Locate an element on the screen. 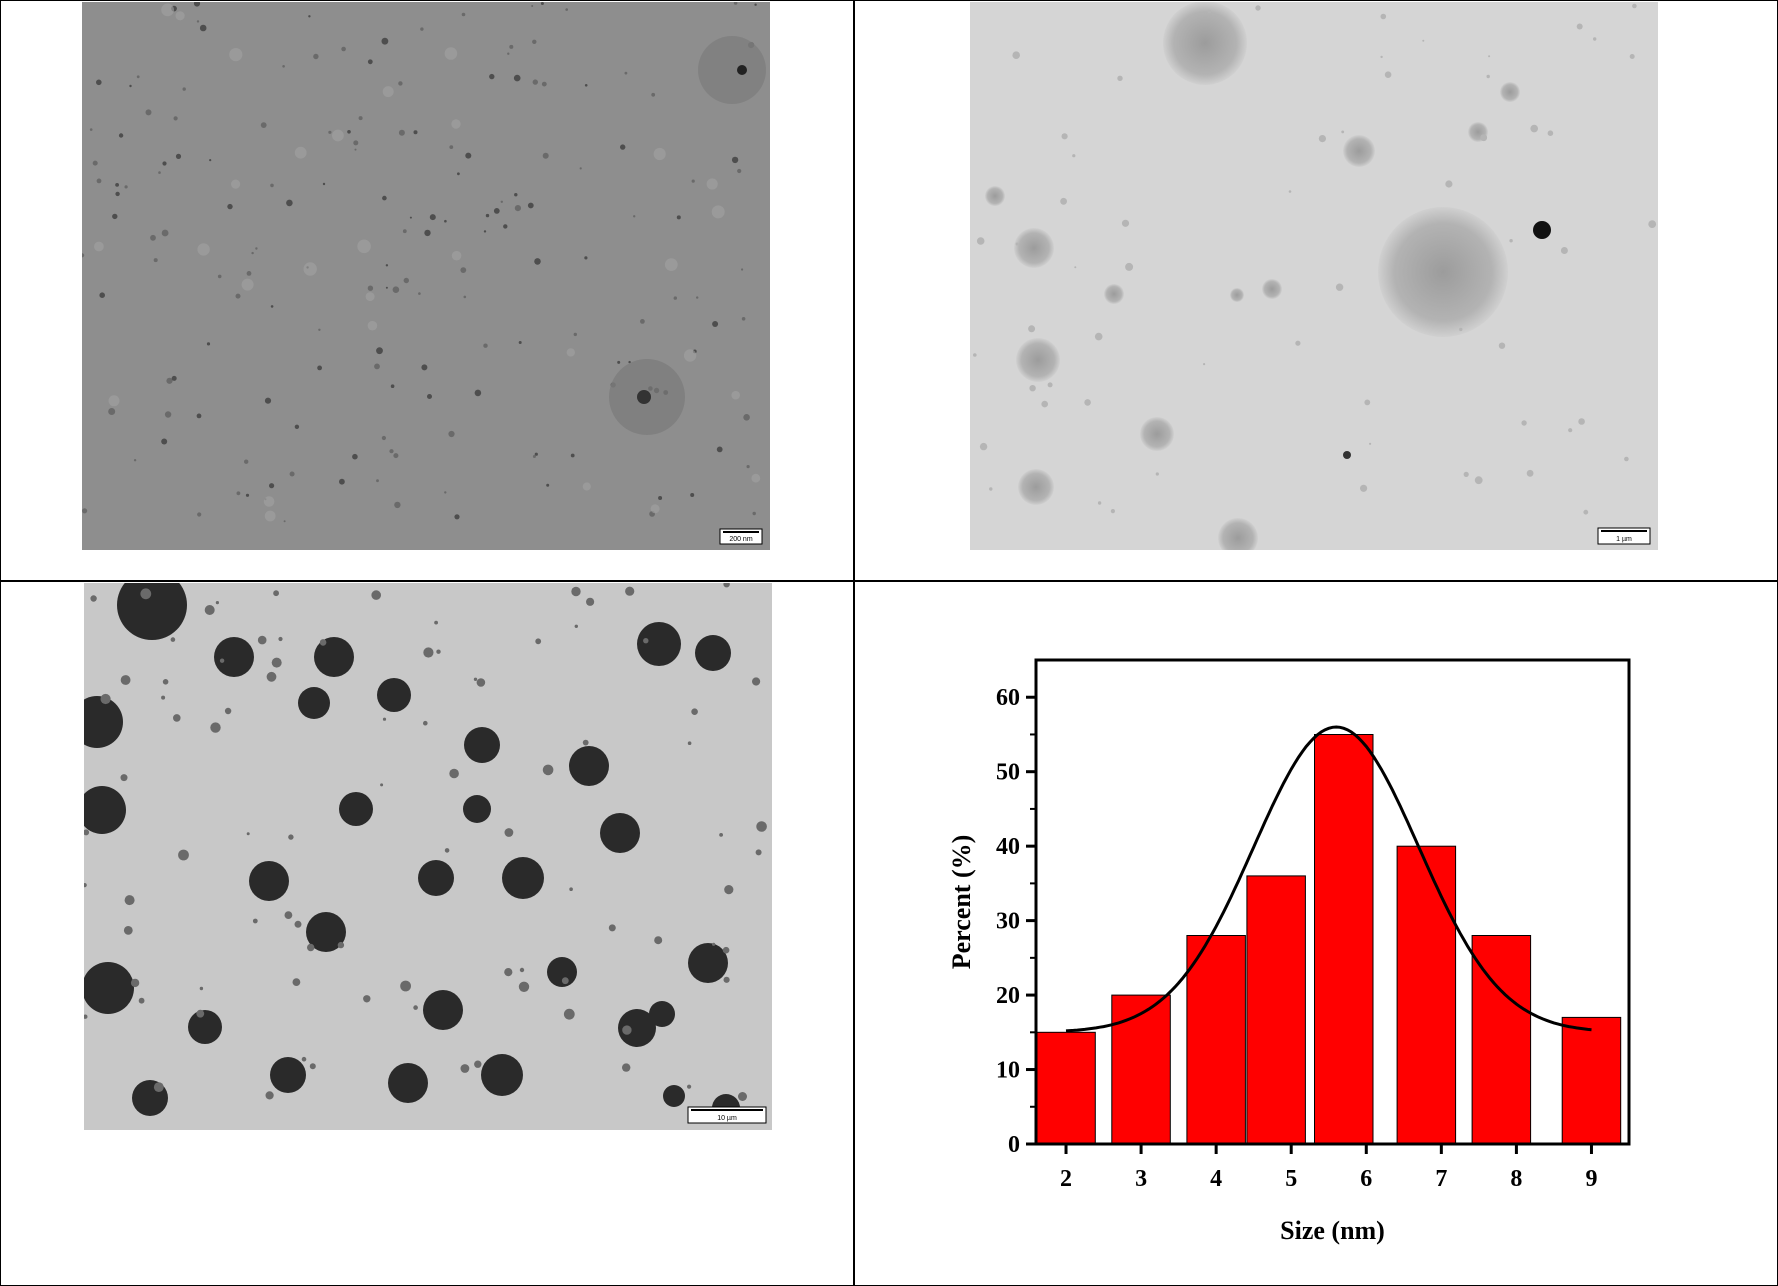  y-tick-label-0: 0 is located at coordinates (1014, 1145).